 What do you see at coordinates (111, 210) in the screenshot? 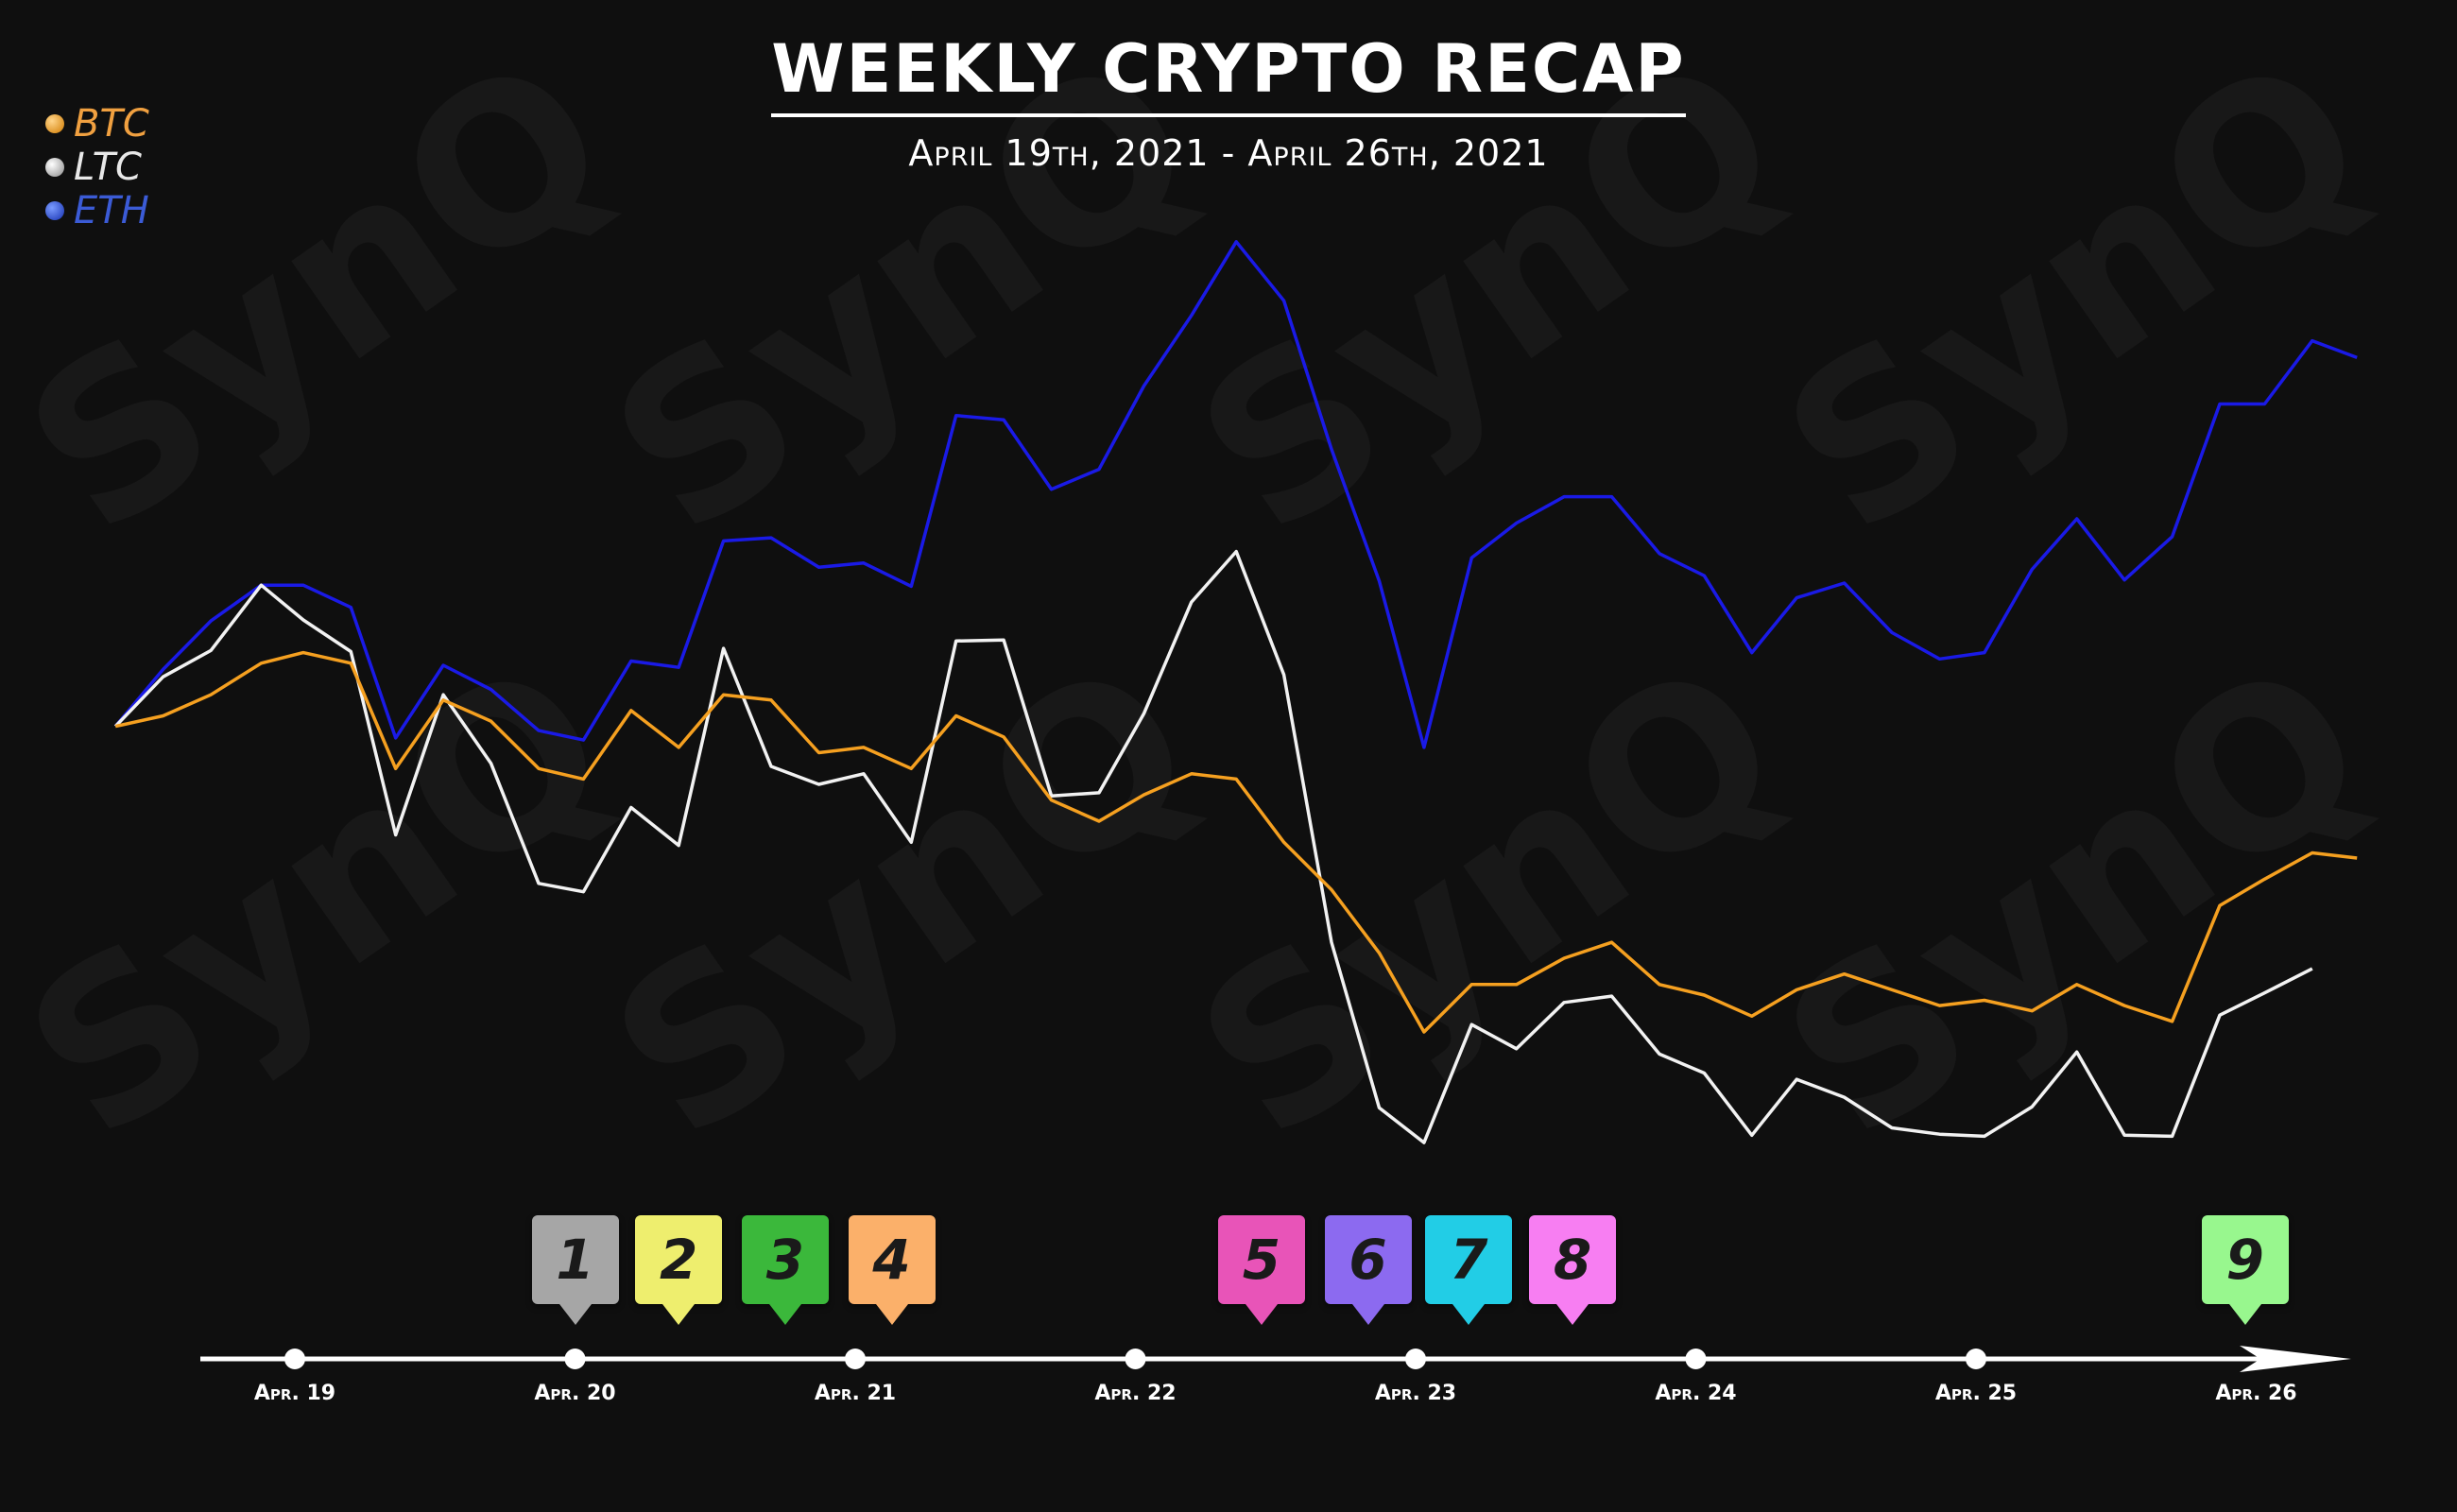
I see `legend-label-eth: ETH` at bounding box center [111, 210].